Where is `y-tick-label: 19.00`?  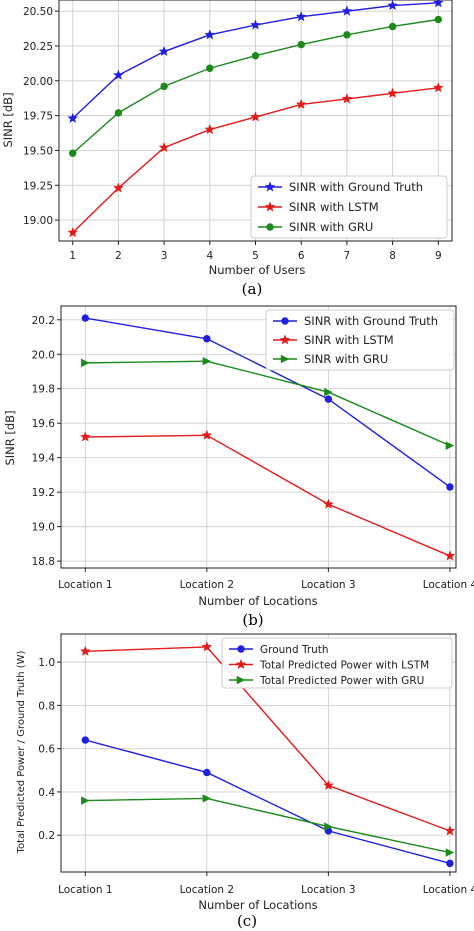
y-tick-label: 19.00 is located at coordinates (38, 221).